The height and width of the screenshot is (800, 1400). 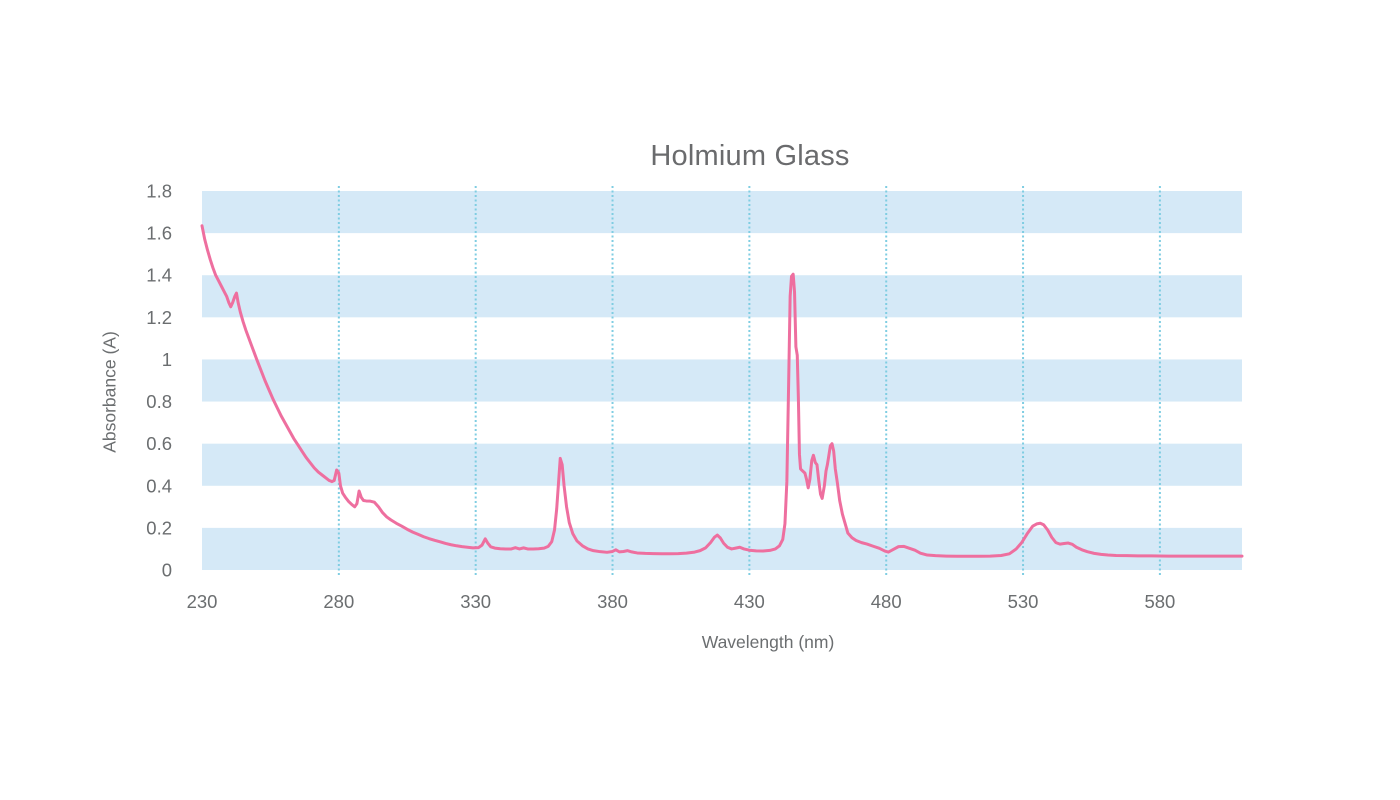 What do you see at coordinates (886, 601) in the screenshot?
I see `x-tick-label: 480` at bounding box center [886, 601].